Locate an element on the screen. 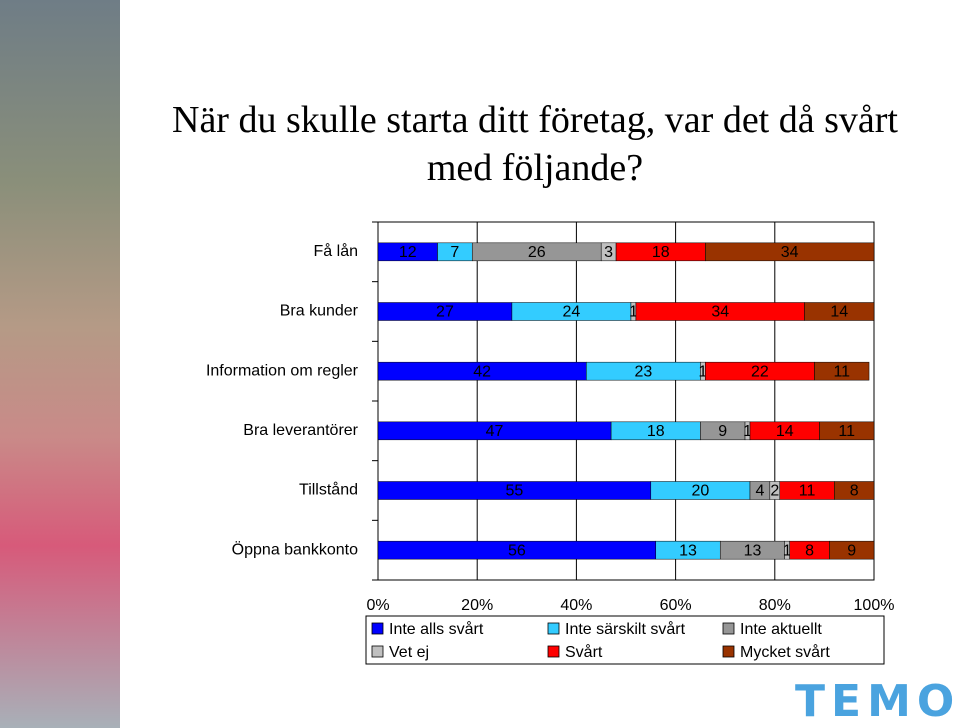 This screenshot has width=960, height=728. legend-label: Inte särskilt svårt is located at coordinates (625, 629).